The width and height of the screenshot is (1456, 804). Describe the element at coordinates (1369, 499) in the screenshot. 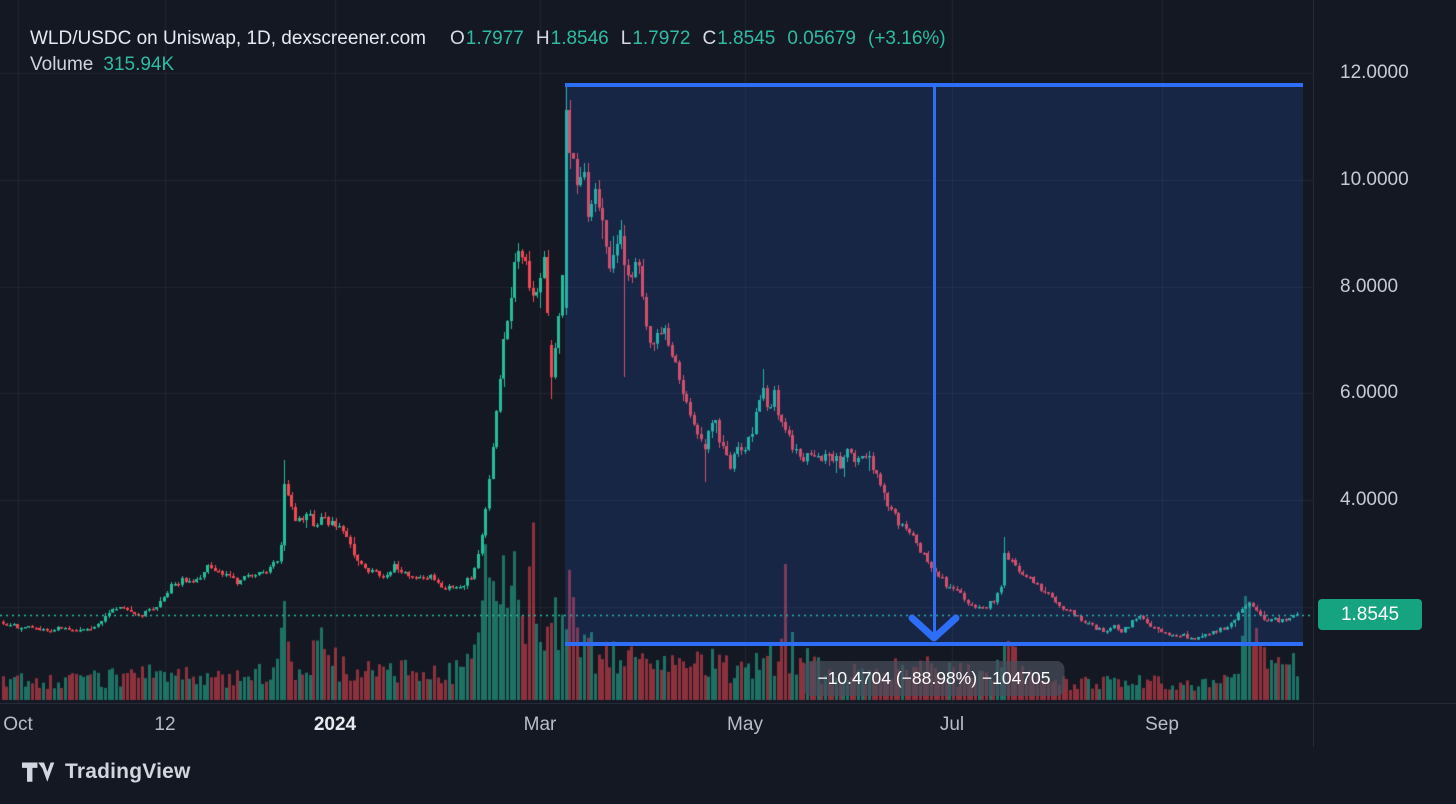

I see `y-axis-tick-label: 4.0000` at that location.